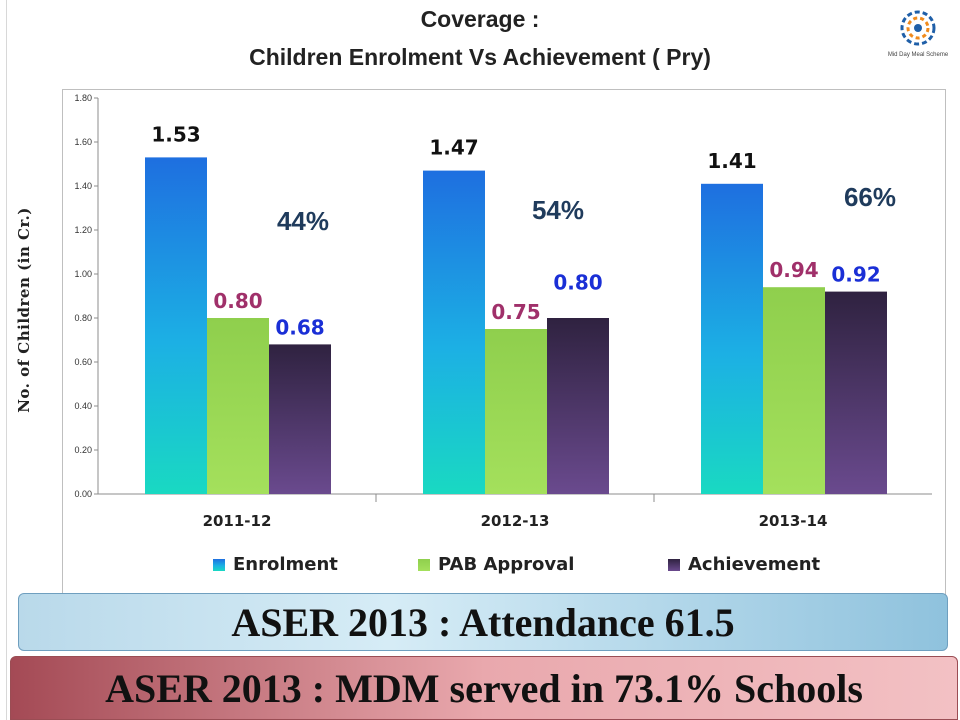  I want to click on data-label: 1.41, so click(731, 161).